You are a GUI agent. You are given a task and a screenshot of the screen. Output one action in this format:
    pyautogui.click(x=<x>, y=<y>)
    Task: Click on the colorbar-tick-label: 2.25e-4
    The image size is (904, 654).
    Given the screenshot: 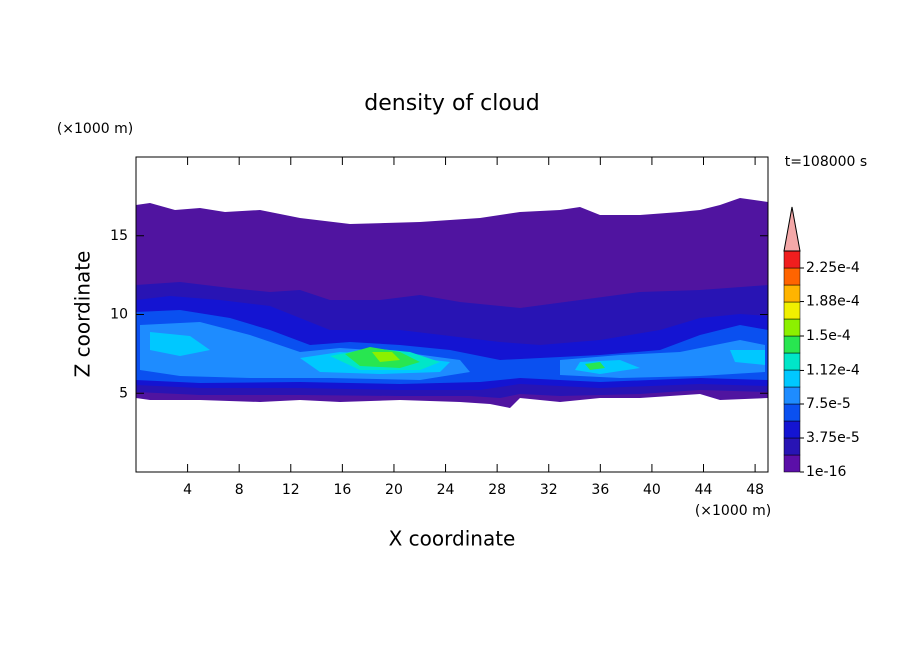 What is the action you would take?
    pyautogui.click(x=833, y=268)
    